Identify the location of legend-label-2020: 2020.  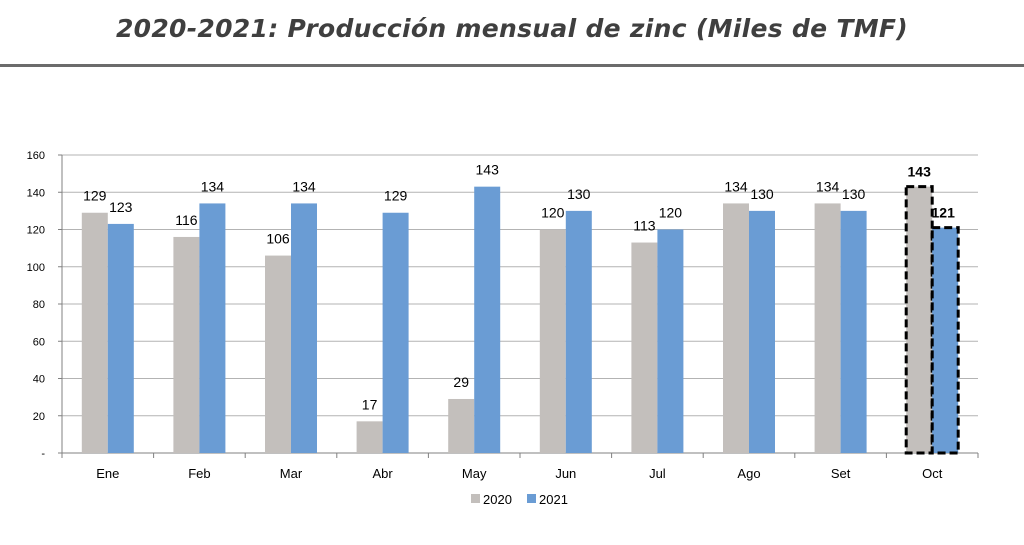
(497, 499).